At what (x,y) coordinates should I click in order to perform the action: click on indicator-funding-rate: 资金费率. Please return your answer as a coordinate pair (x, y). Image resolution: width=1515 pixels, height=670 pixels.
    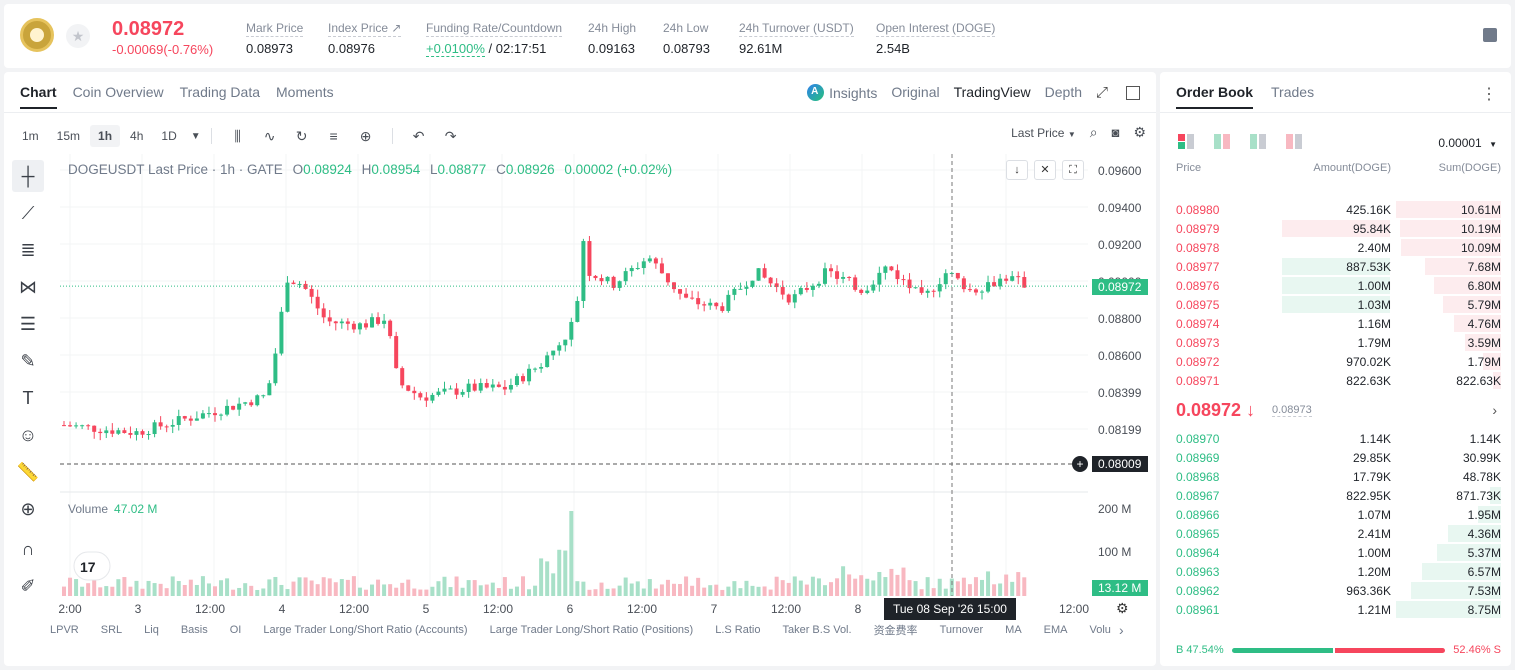
    Looking at the image, I should click on (895, 631).